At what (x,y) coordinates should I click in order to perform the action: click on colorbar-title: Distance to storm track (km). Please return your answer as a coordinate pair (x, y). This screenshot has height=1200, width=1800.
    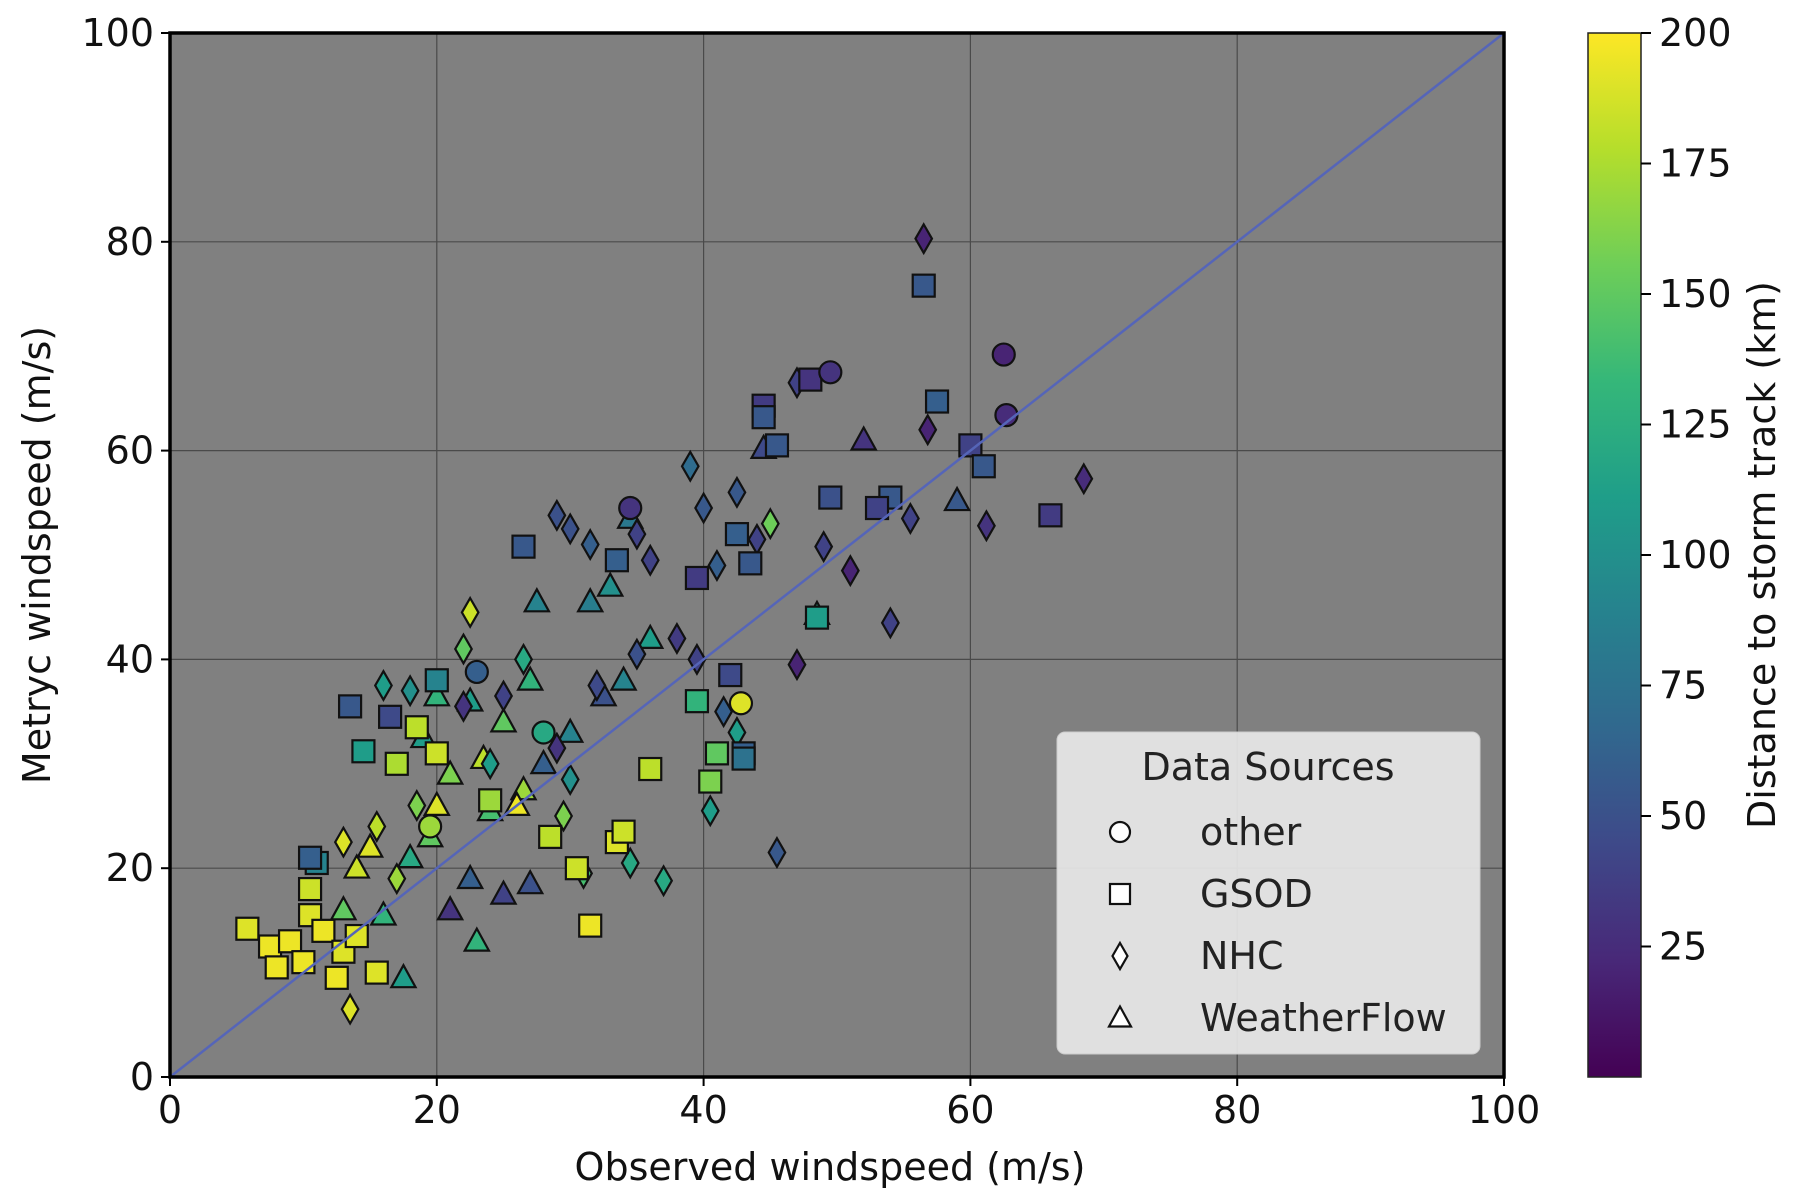
    Looking at the image, I should click on (1762, 555).